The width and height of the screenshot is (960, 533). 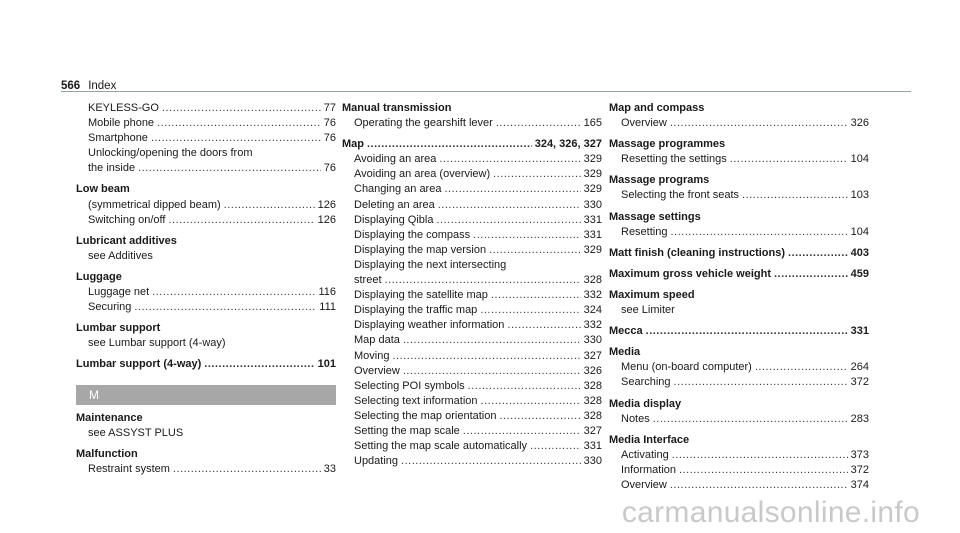 I want to click on entry-term: Mobile phone, so click(x=121, y=123).